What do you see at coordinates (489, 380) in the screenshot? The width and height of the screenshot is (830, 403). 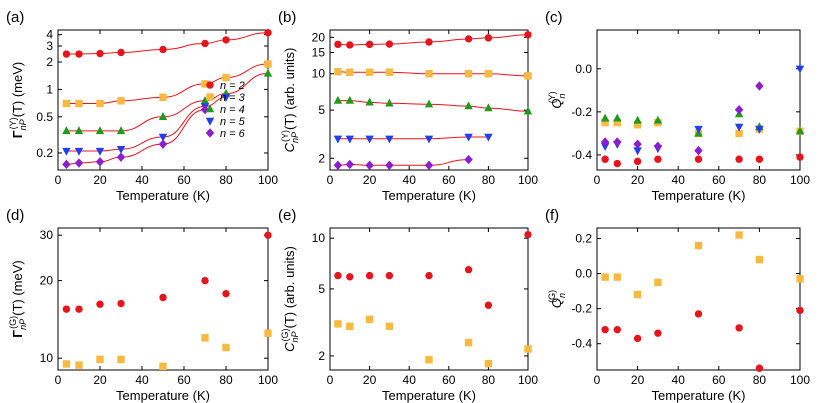 I see `x-tick-label: 80` at bounding box center [489, 380].